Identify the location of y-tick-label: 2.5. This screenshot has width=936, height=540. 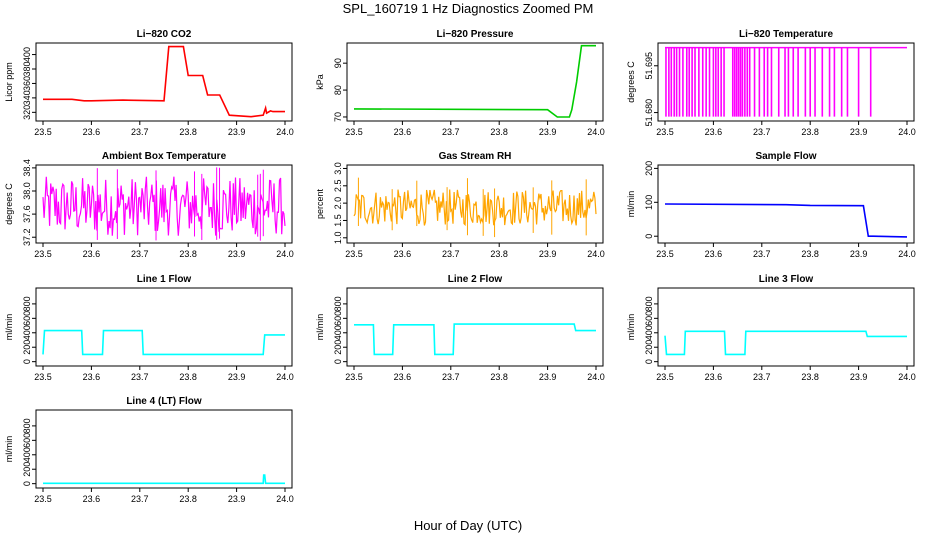
(338, 186).